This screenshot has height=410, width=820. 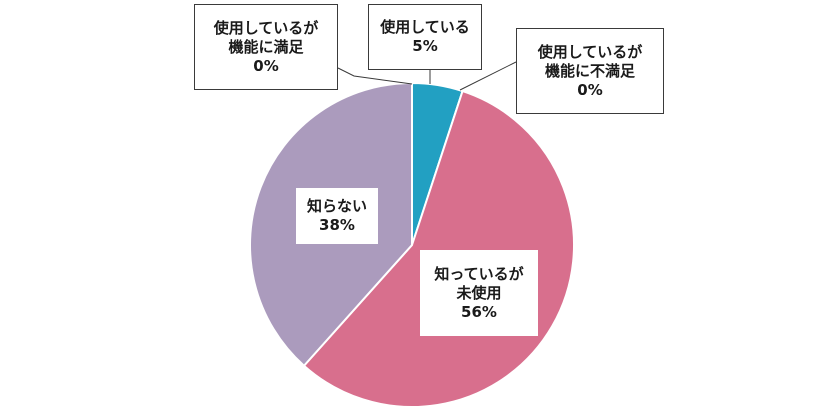 I want to click on slice-label-unaware: 知らない 38%, so click(x=337, y=216).